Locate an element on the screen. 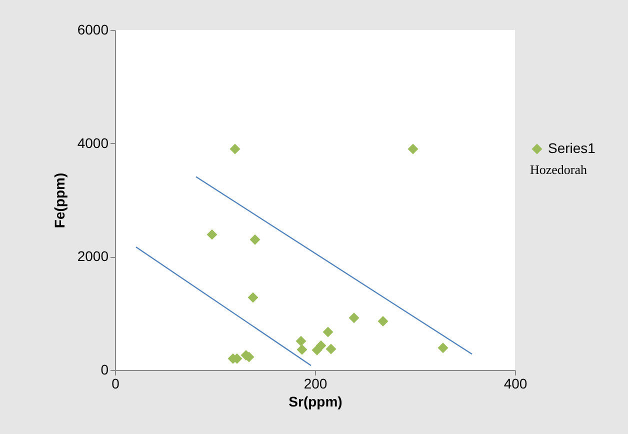 The image size is (628, 434). y-tick-label: 6000 is located at coordinates (93, 30).